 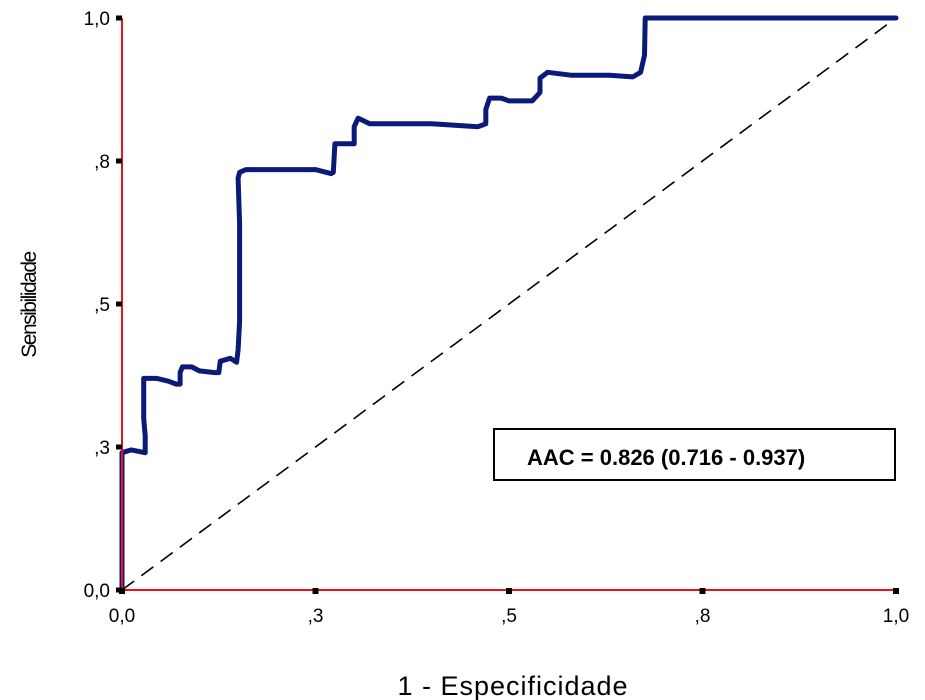 I want to click on x-tick-label: ,8, so click(x=703, y=616).